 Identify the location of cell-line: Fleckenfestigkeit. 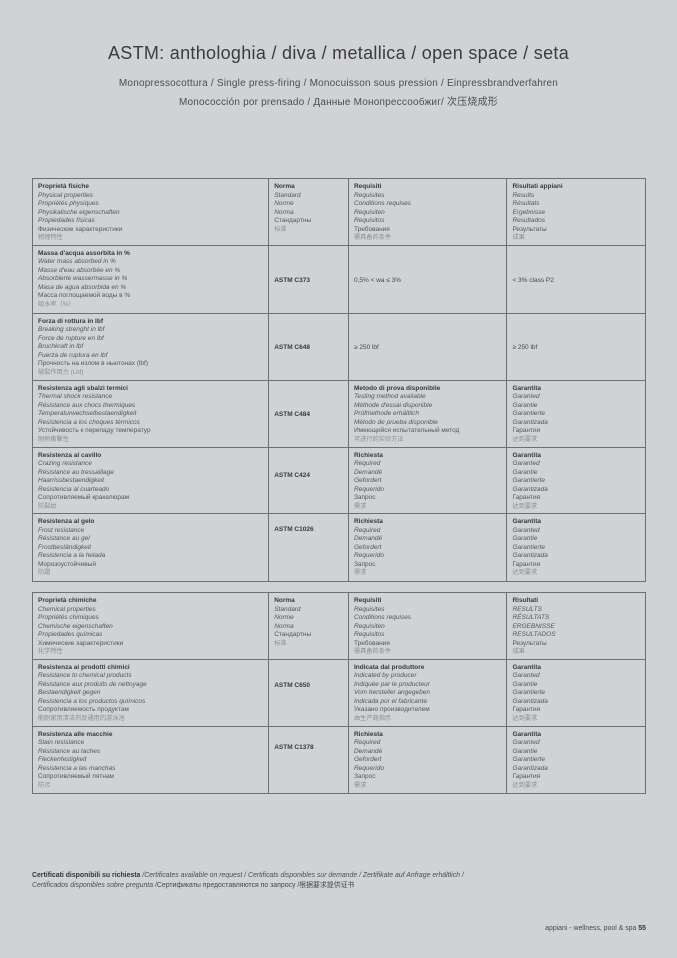
(62, 759).